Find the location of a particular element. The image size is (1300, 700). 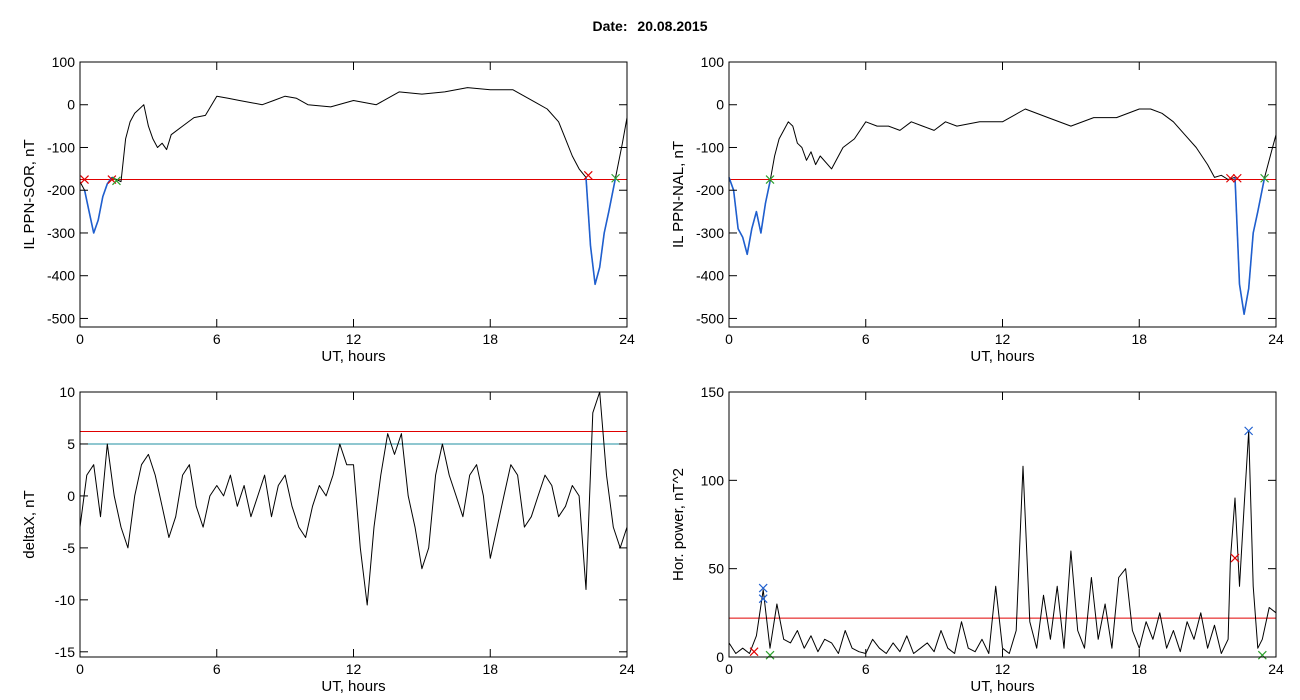

chart-sor-ylabel: IL PPN-SOR, nT is located at coordinates (29, 194).